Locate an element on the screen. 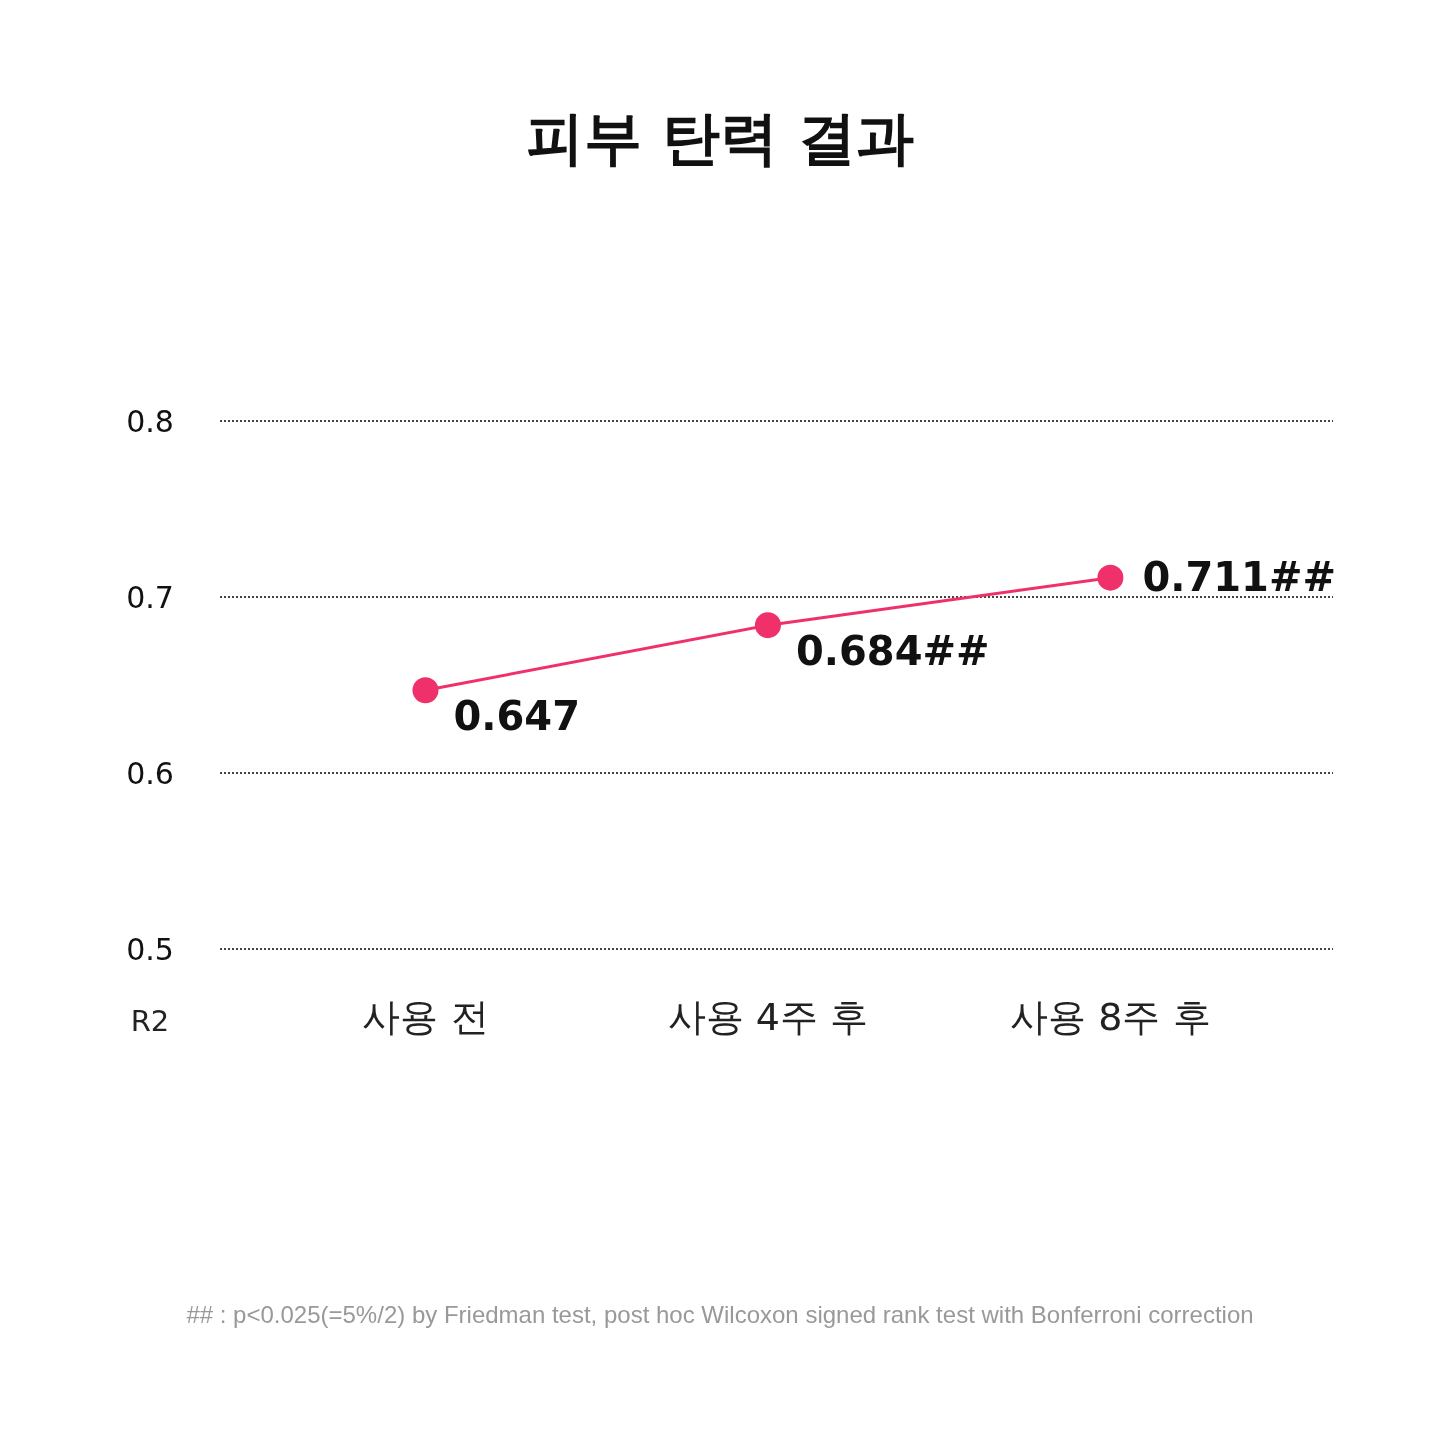 Image resolution: width=1440 pixels, height=1440 pixels. y-tick-label: 0.6 is located at coordinates (150, 773).